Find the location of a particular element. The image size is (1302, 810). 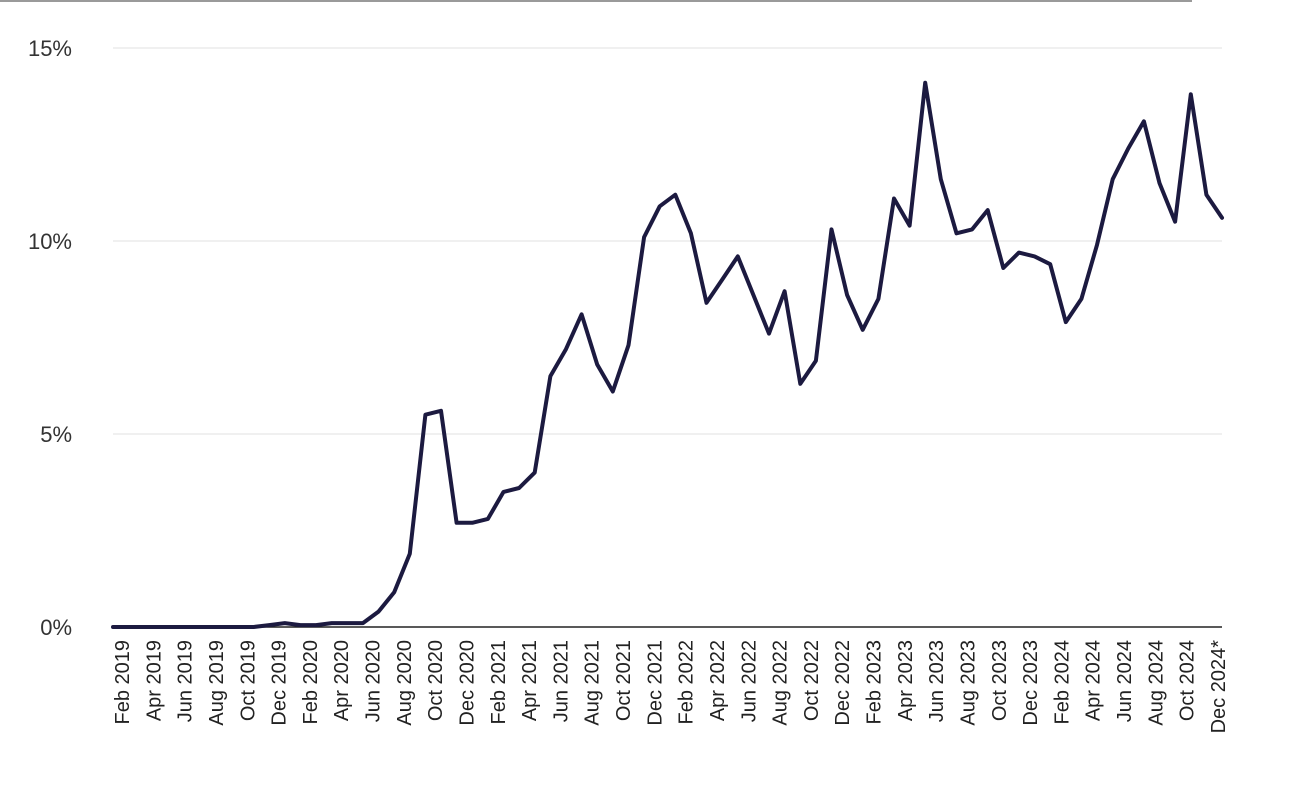

x-tick-label: Oct 2019 is located at coordinates (248, 680).